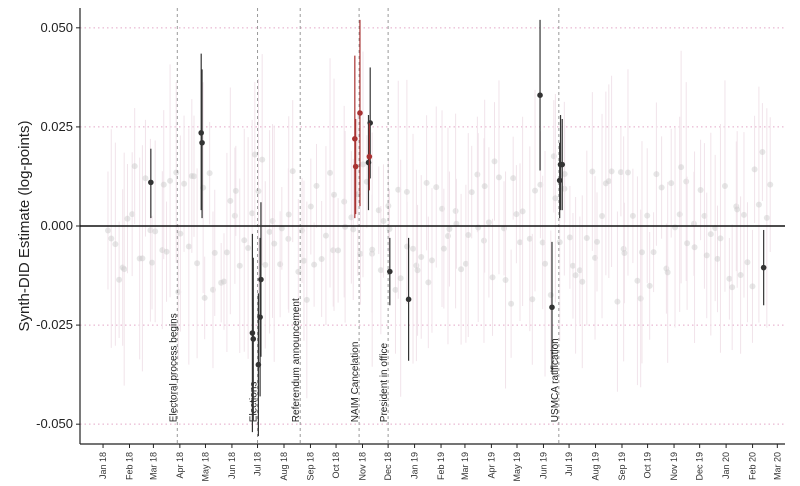 This screenshot has height=486, width=800. I want to click on y-tick-label: 0.000, so click(56, 225).